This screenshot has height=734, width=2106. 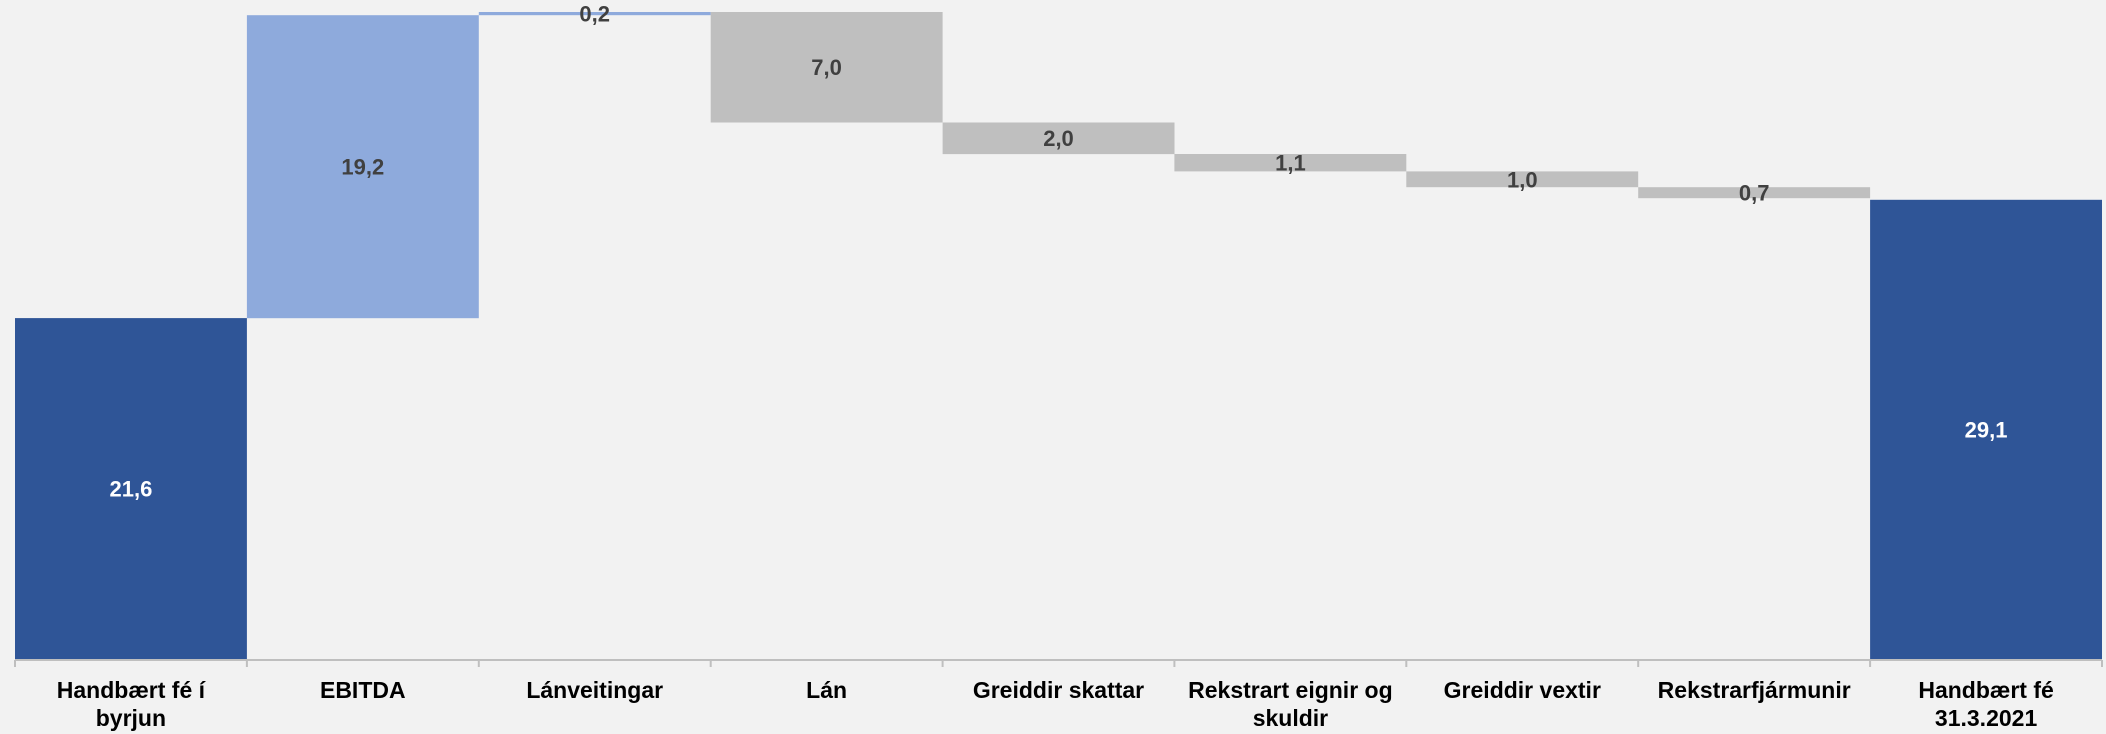 I want to click on x-tick-label-1: Handbært fé í byrjun, so click(x=132, y=704).